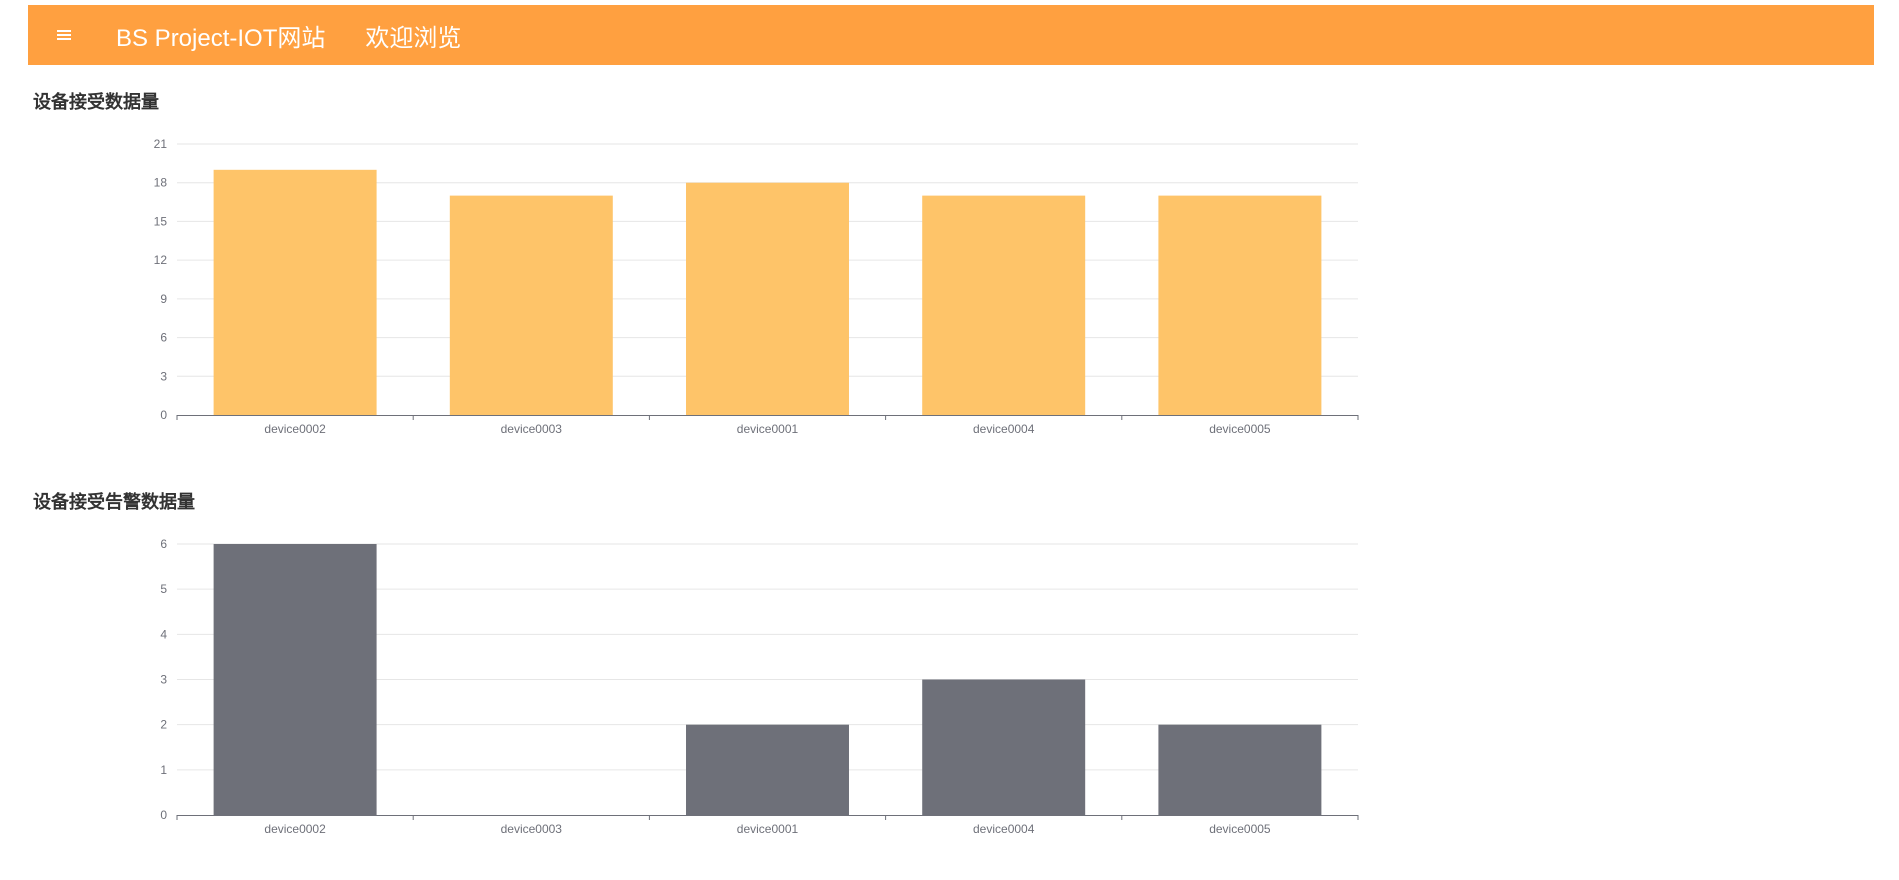 The height and width of the screenshot is (880, 1899). What do you see at coordinates (161, 221) in the screenshot?
I see `y-tick-label: 15` at bounding box center [161, 221].